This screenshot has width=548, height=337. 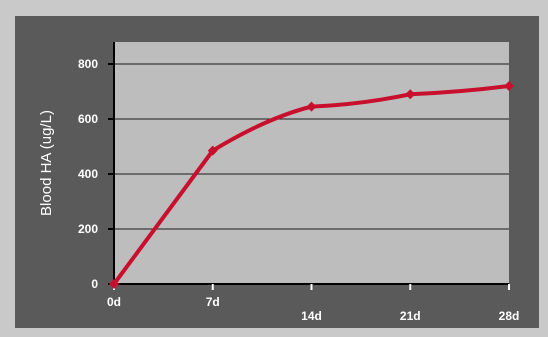 What do you see at coordinates (410, 316) in the screenshot?
I see `x-tick-label-21d: 21d` at bounding box center [410, 316].